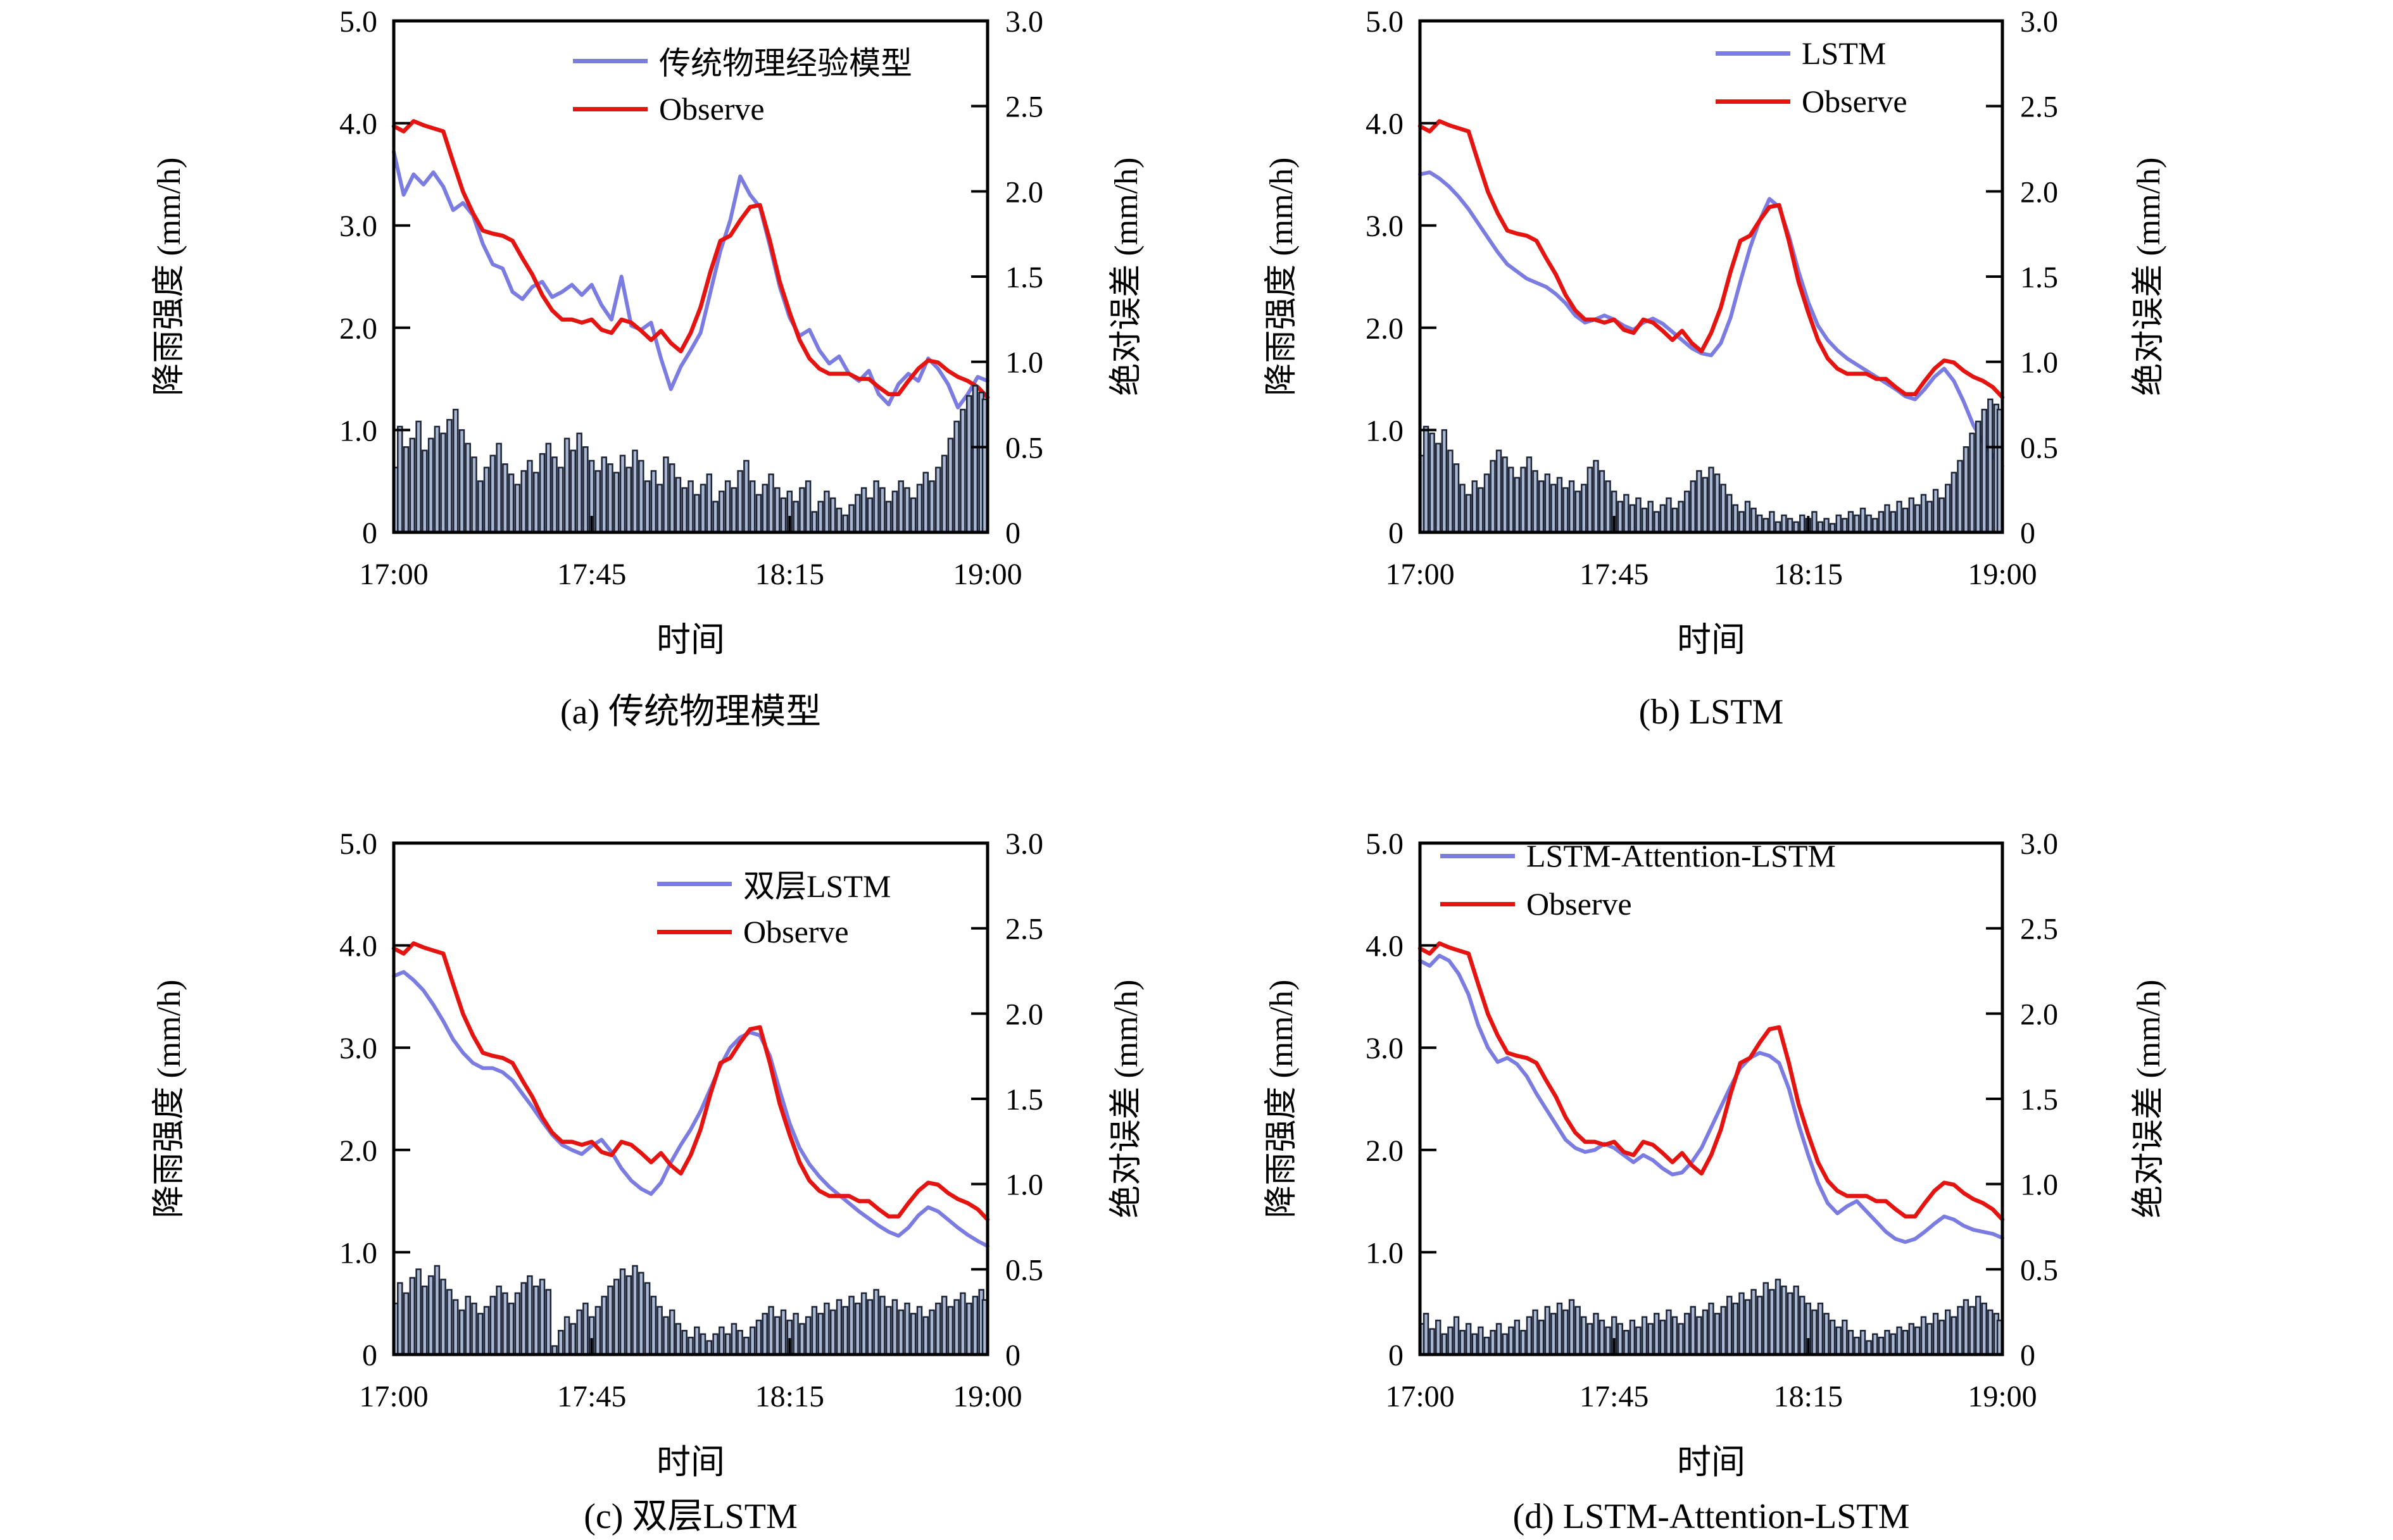 This screenshot has width=2393, height=1540. I want to click on error-bars, so click(1711, 1317).